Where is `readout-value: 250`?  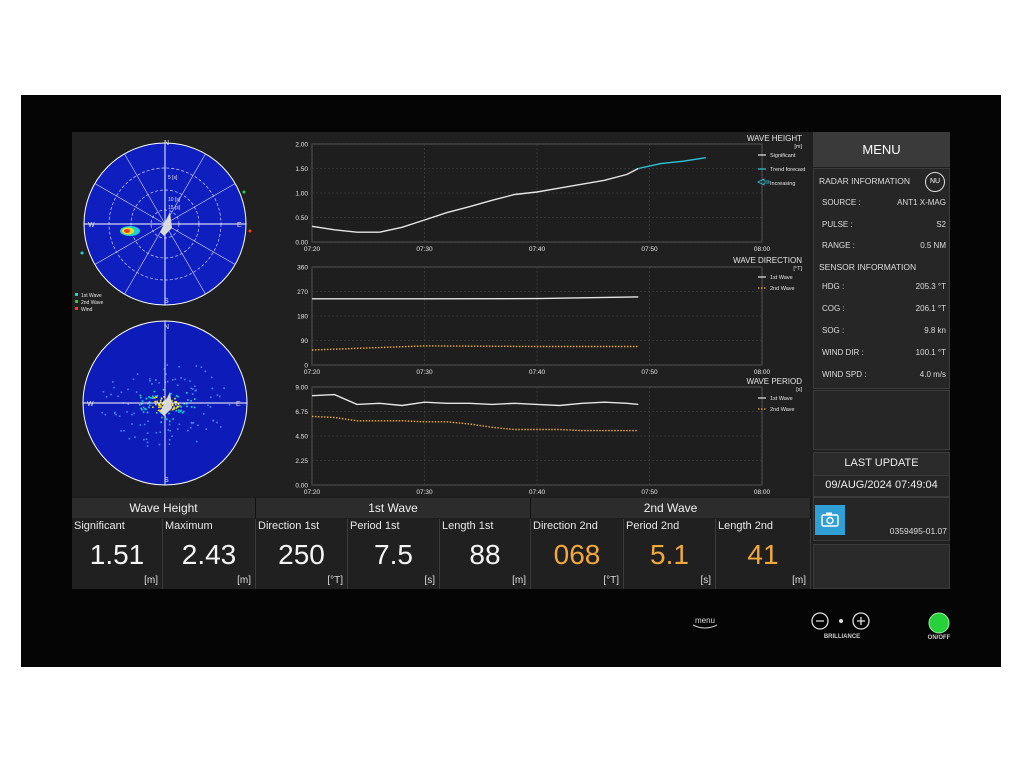
readout-value: 250 is located at coordinates (301, 554).